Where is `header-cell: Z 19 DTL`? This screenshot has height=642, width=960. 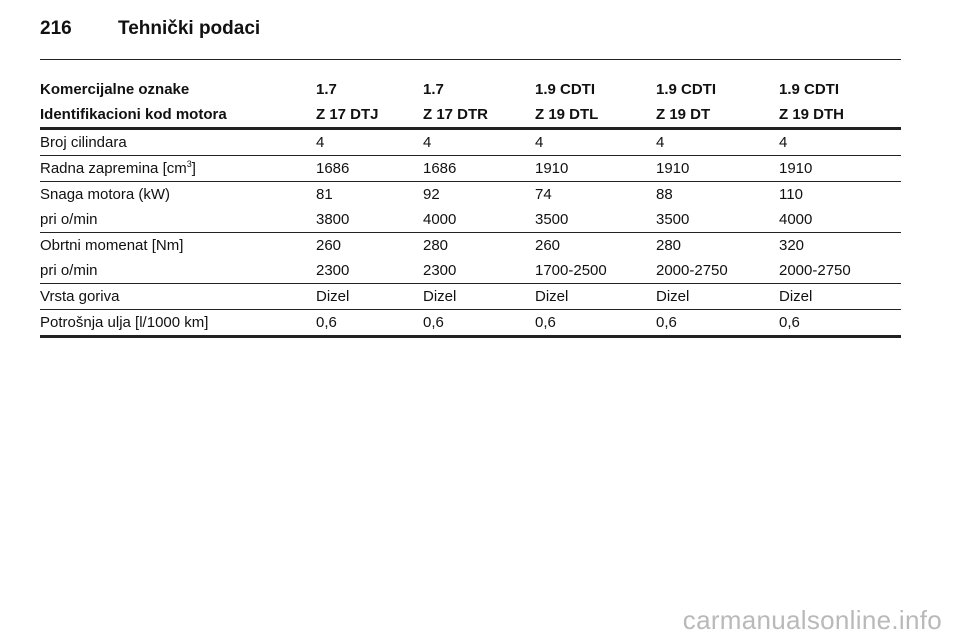
header-cell: Z 19 DTL is located at coordinates (595, 116).